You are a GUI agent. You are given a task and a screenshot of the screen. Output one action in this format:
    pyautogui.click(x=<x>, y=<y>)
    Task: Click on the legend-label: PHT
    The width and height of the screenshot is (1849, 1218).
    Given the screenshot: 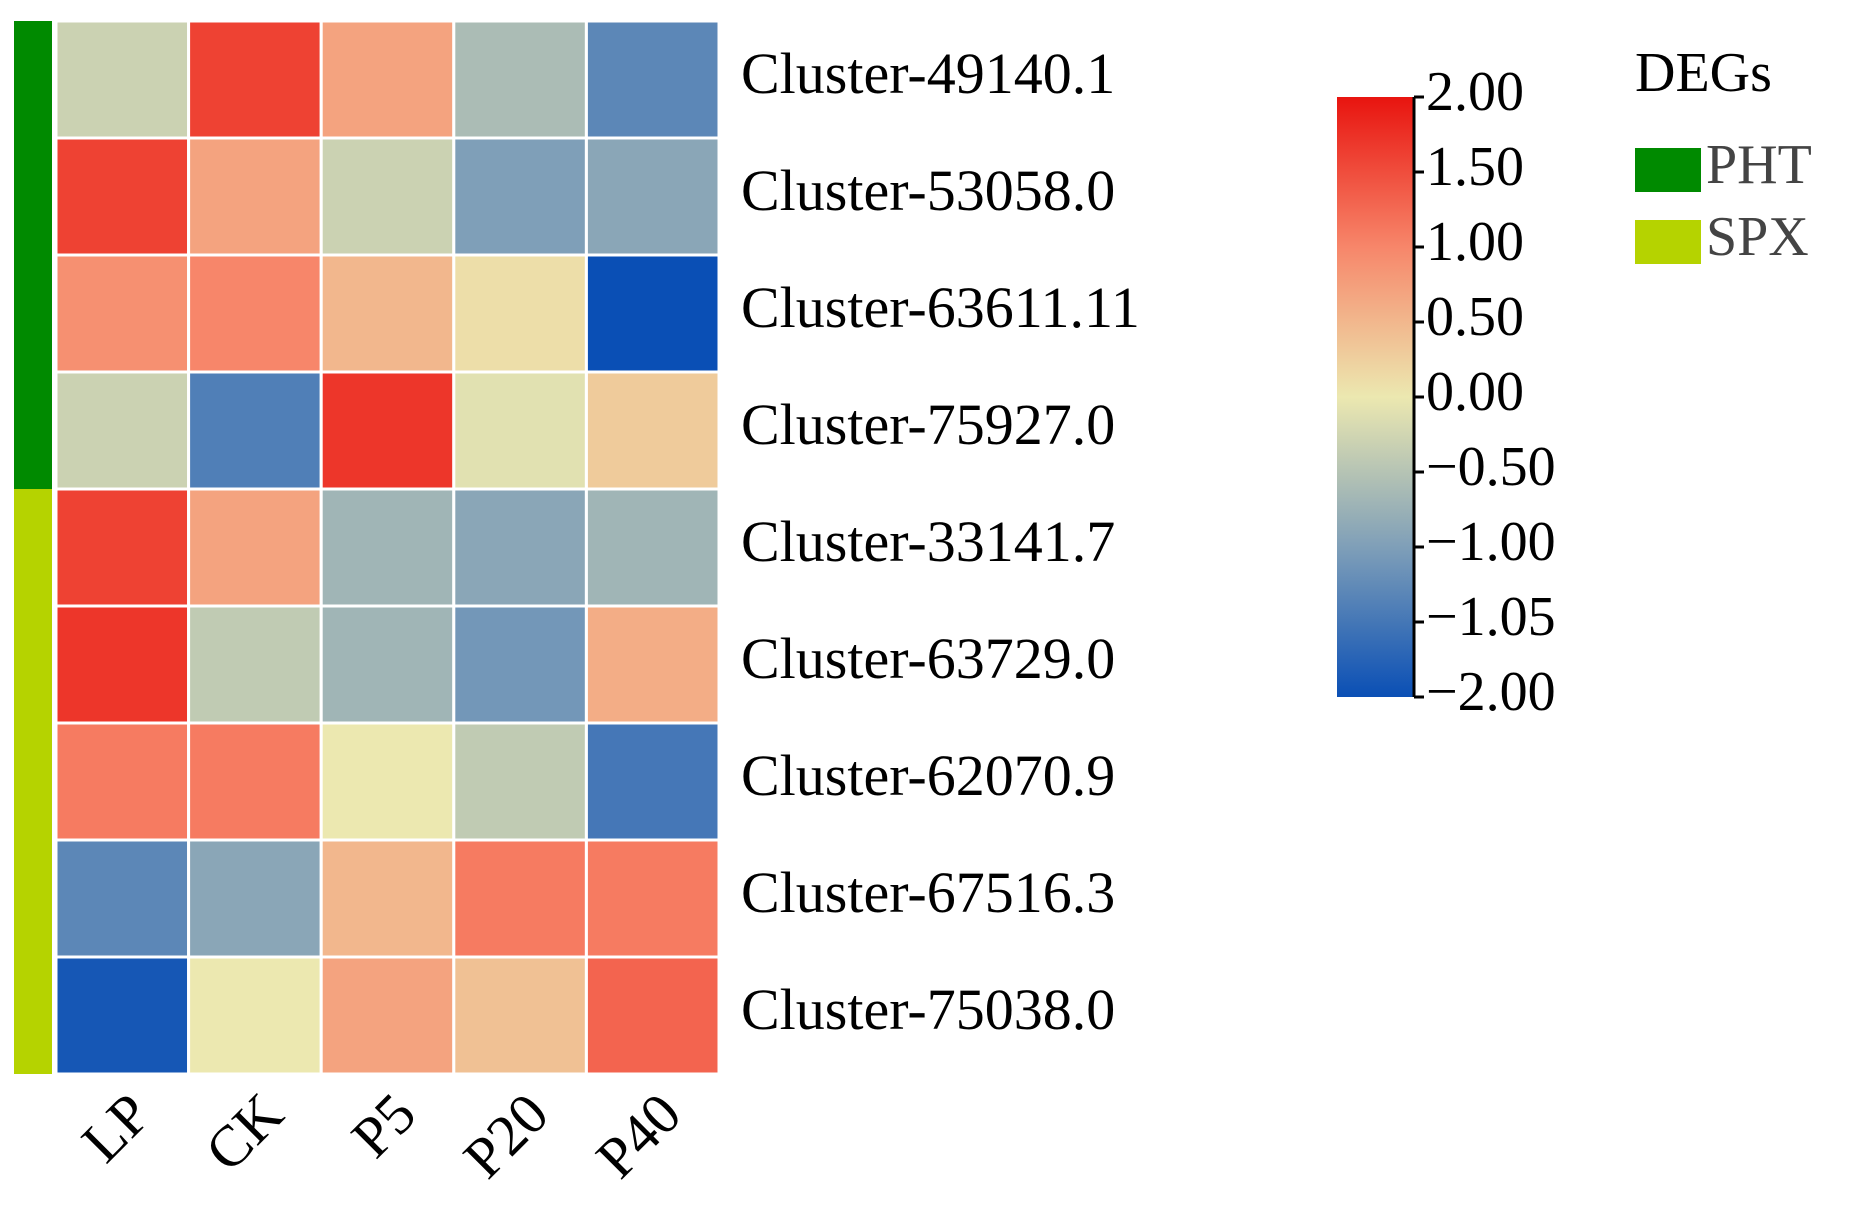 What is the action you would take?
    pyautogui.click(x=1759, y=165)
    